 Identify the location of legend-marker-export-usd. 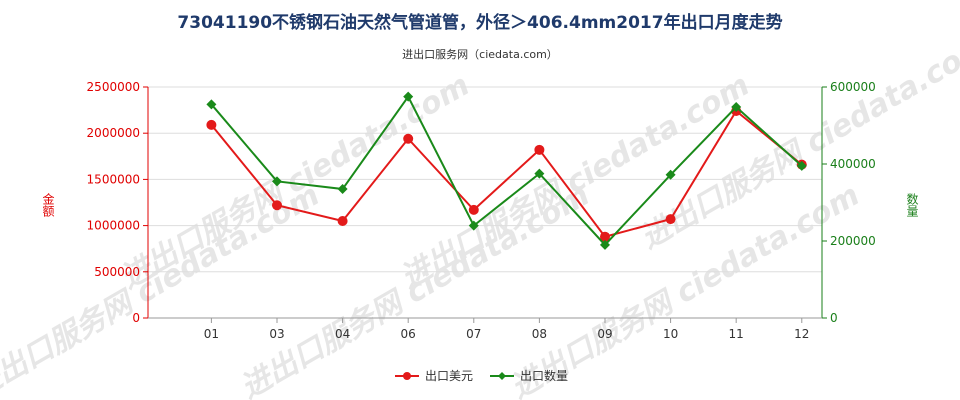
(407, 376).